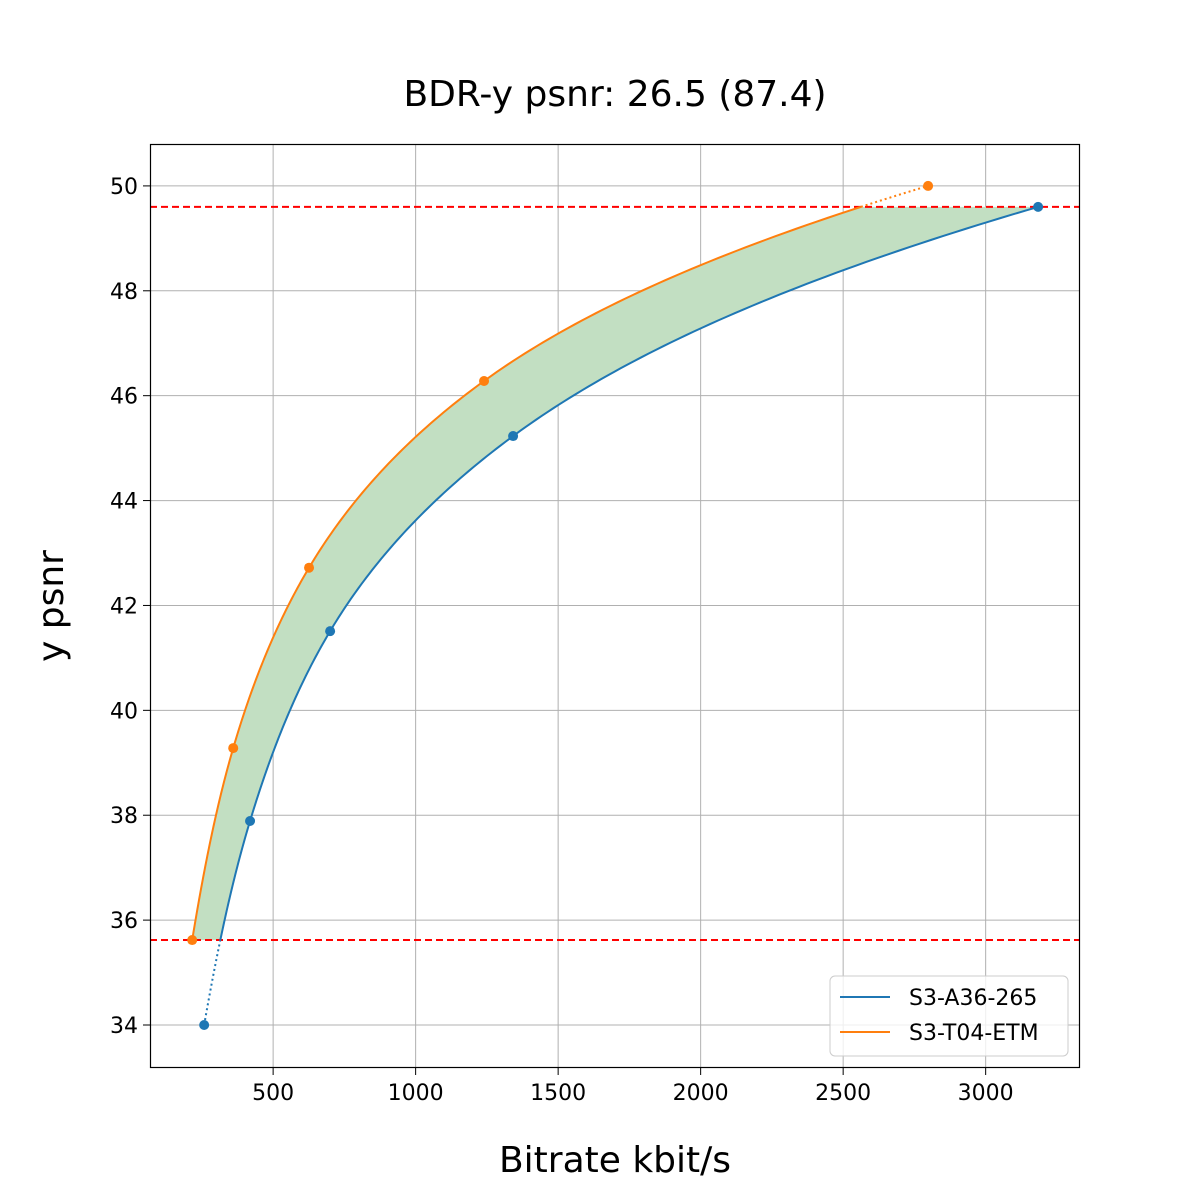 This screenshot has height=1204, width=1200. Describe the element at coordinates (124, 187) in the screenshot. I see `y-tick-label: 50` at that location.